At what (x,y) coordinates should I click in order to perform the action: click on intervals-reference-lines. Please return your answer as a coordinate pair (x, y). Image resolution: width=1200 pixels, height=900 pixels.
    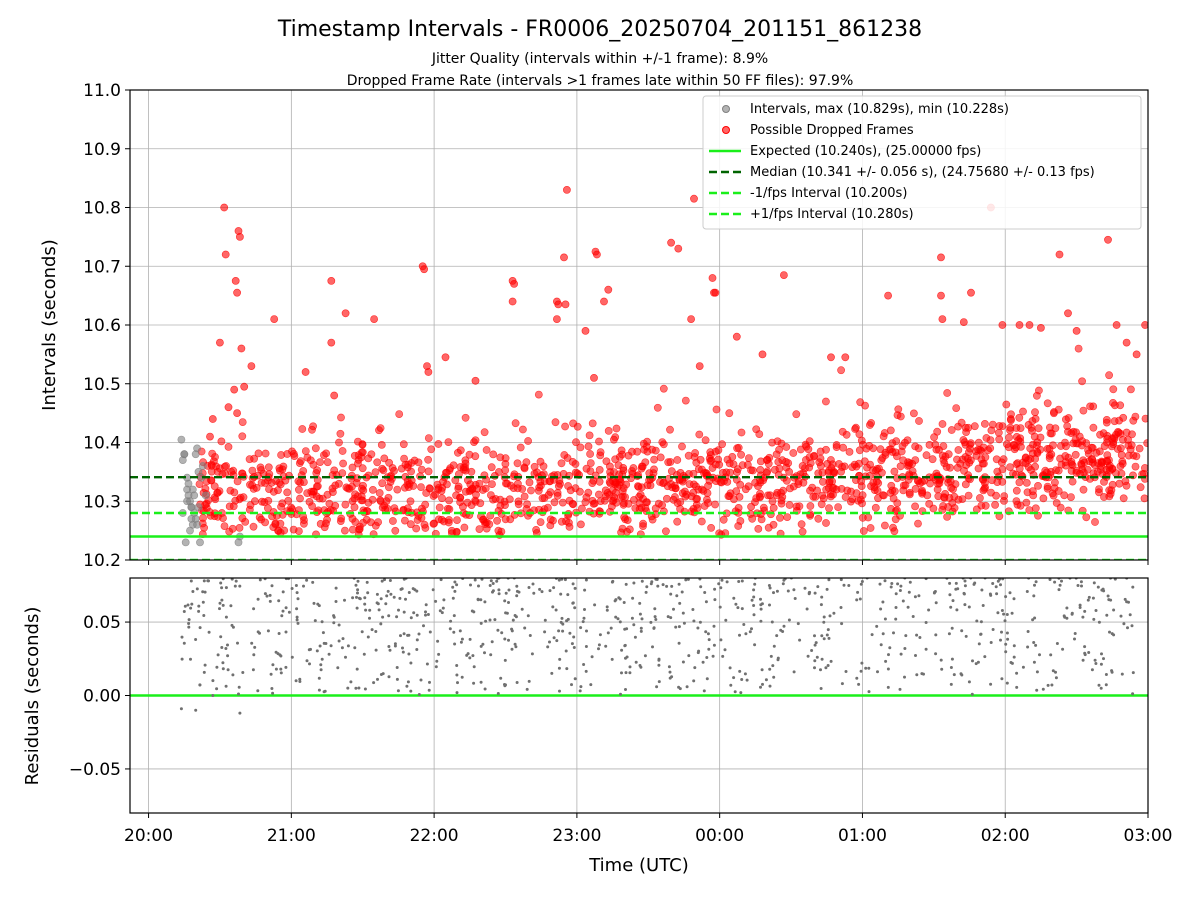
    Looking at the image, I should click on (639, 517).